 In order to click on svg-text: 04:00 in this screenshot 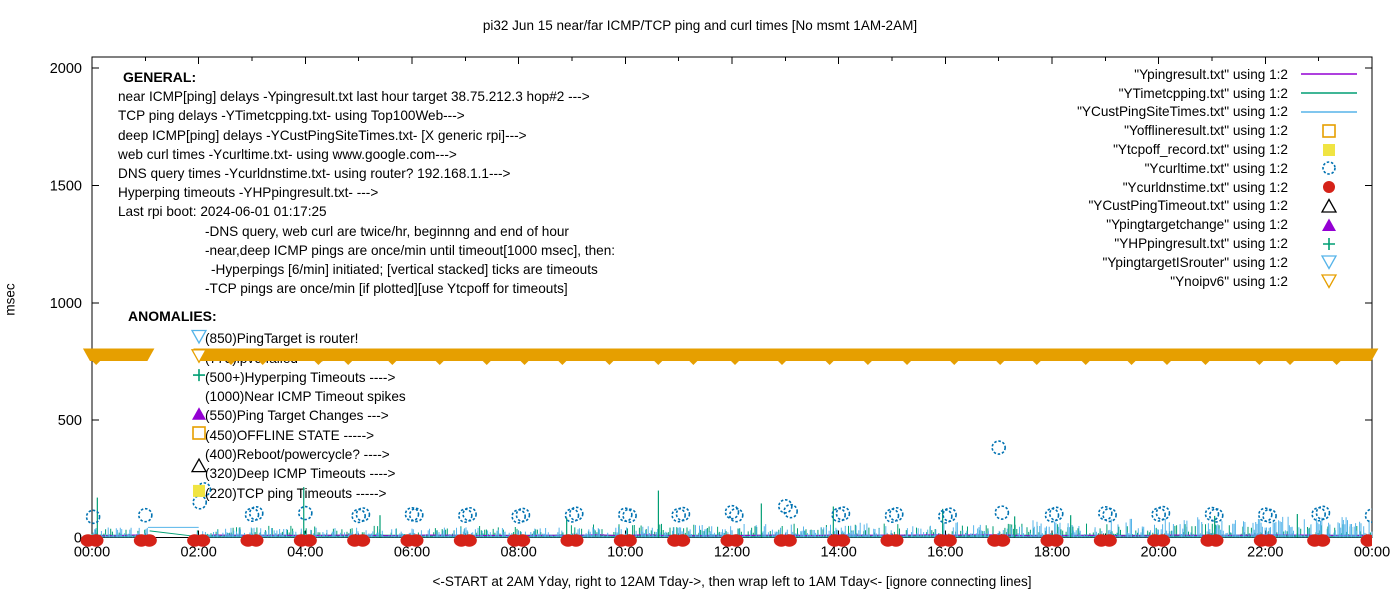, I will do `click(305, 553)`.